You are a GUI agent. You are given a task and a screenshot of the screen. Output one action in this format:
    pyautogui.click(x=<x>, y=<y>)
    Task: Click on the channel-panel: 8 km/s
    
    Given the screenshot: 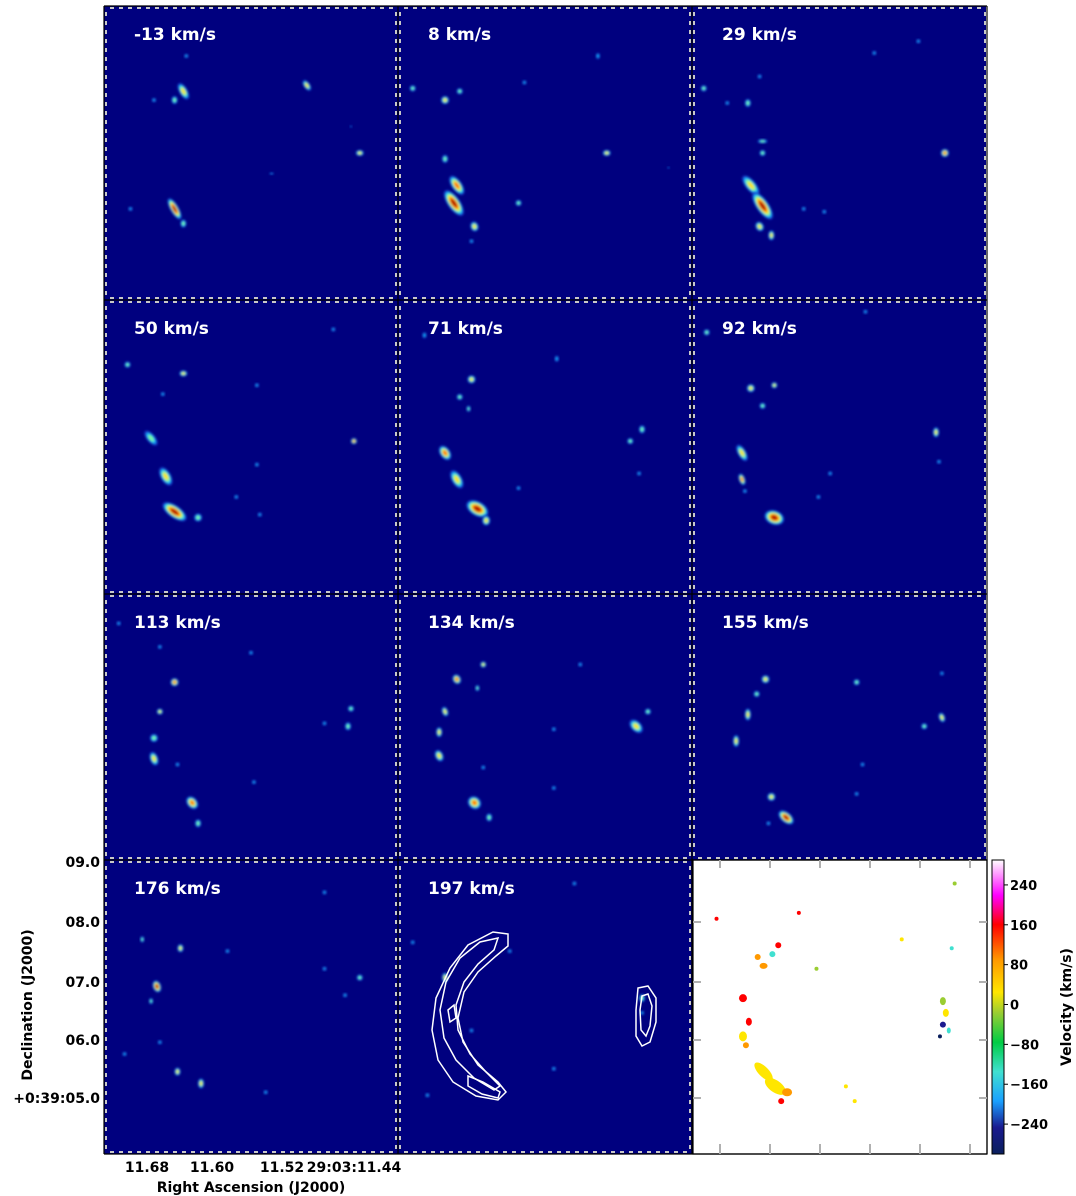 What is the action you would take?
    pyautogui.click(x=545, y=153)
    